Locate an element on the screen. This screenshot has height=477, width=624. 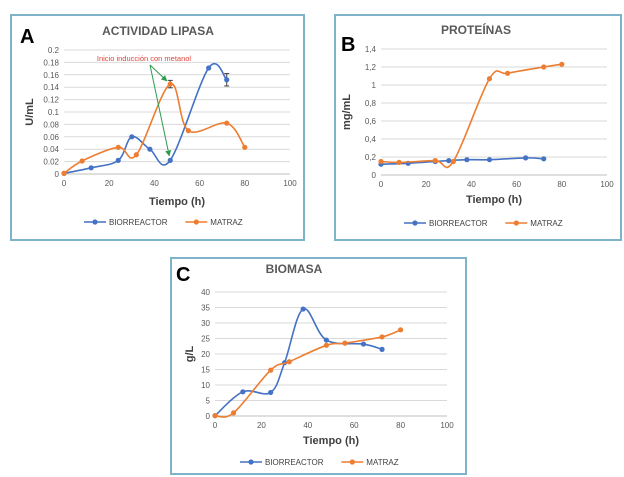
x-tick-label-a: 40 is located at coordinates (154, 183).